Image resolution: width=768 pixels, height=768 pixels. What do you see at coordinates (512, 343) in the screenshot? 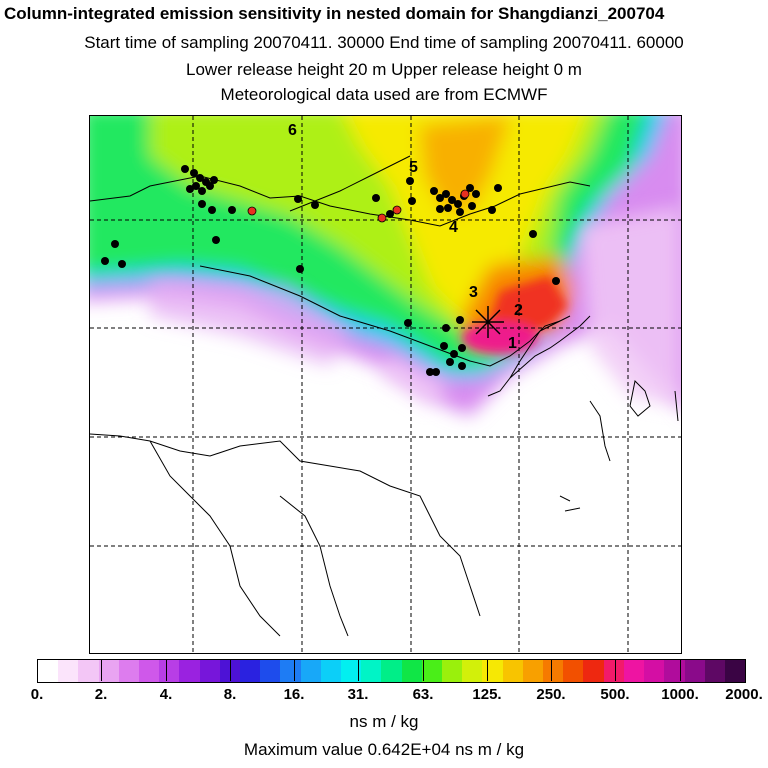
I see `cluster-label-1: 1` at bounding box center [512, 343].